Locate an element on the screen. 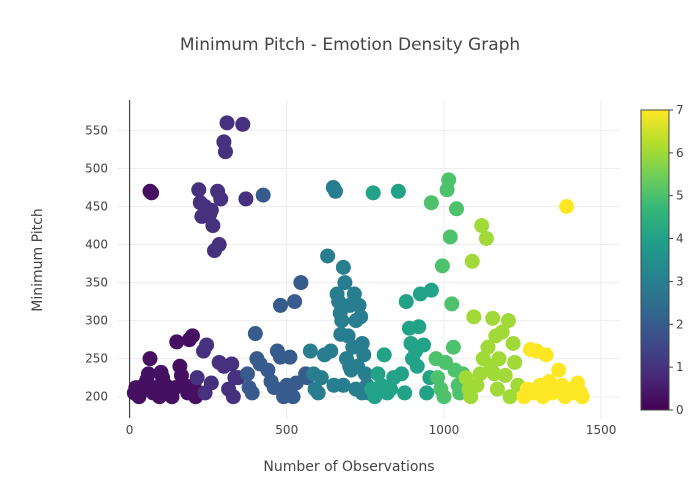  y-tick-label: 350 is located at coordinates (96, 283).